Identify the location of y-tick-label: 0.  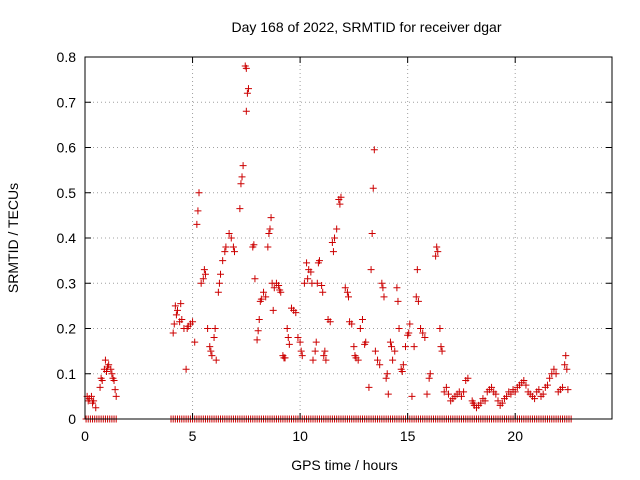
(72, 419).